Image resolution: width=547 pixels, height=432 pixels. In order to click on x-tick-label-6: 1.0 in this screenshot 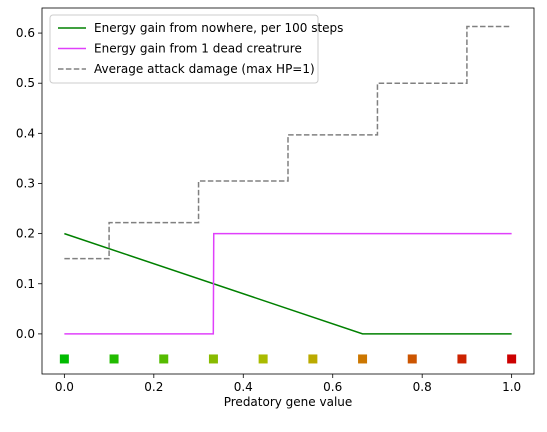, I will do `click(511, 387)`.